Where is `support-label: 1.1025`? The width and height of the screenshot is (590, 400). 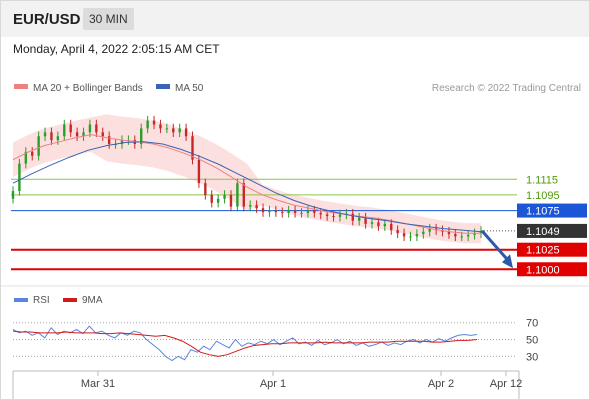 support-label: 1.1025 is located at coordinates (543, 251).